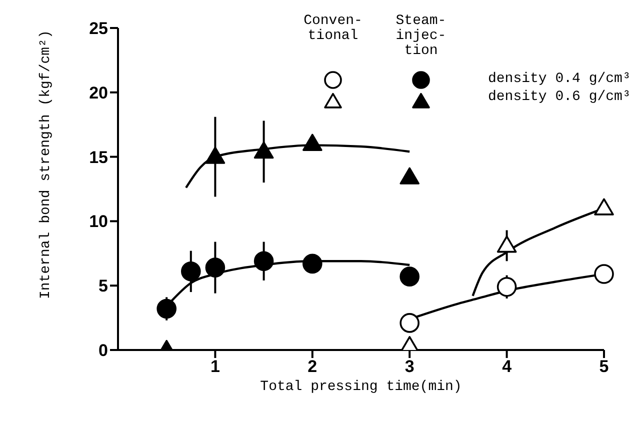 Image resolution: width=634 pixels, height=426 pixels. What do you see at coordinates (333, 28) in the screenshot?
I see `annotation: Conven- tional` at bounding box center [333, 28].